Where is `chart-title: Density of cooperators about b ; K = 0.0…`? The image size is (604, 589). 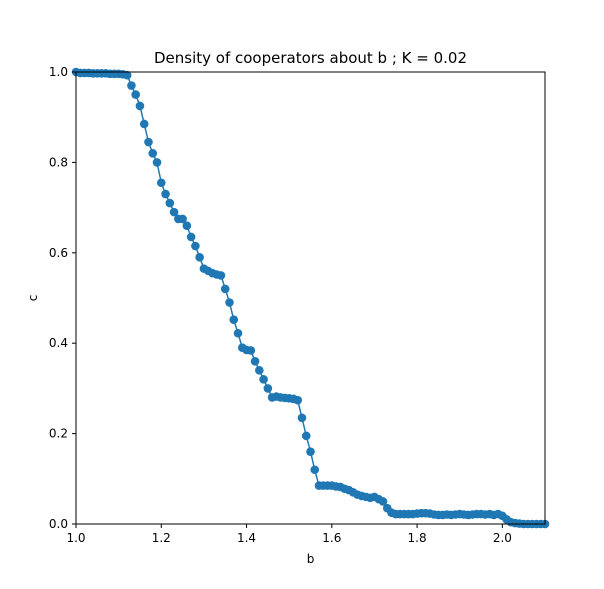 chart-title: Density of cooperators about b ; K = 0.0… is located at coordinates (310, 58).